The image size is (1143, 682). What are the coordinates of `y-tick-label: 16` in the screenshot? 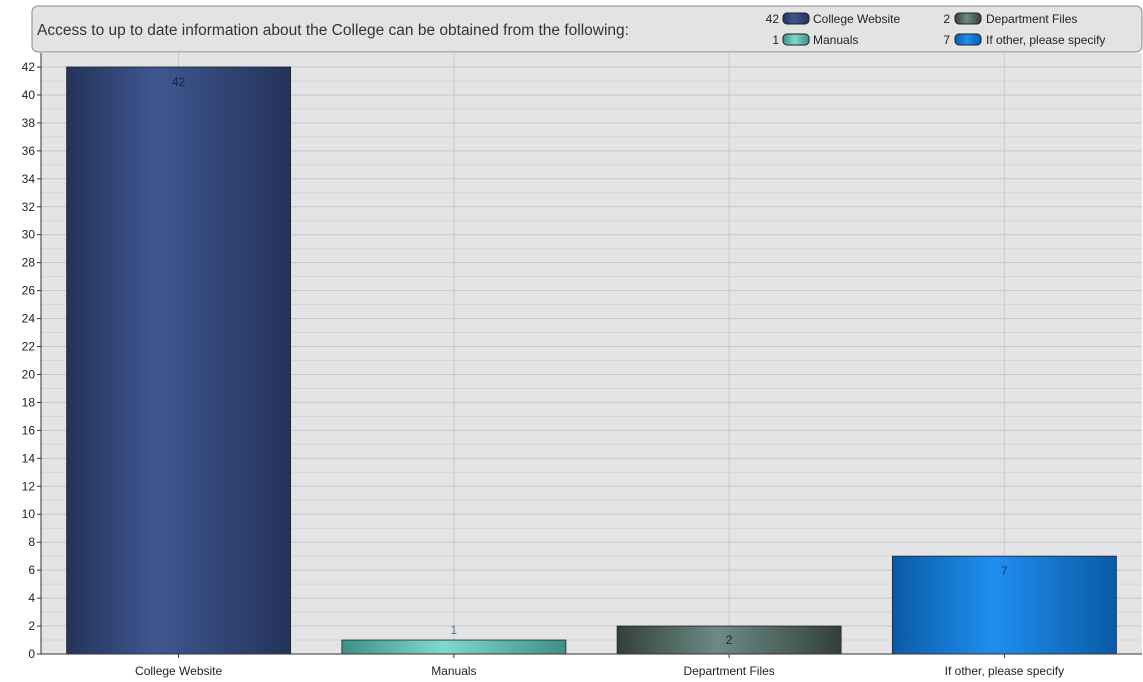 It's located at (29, 430).